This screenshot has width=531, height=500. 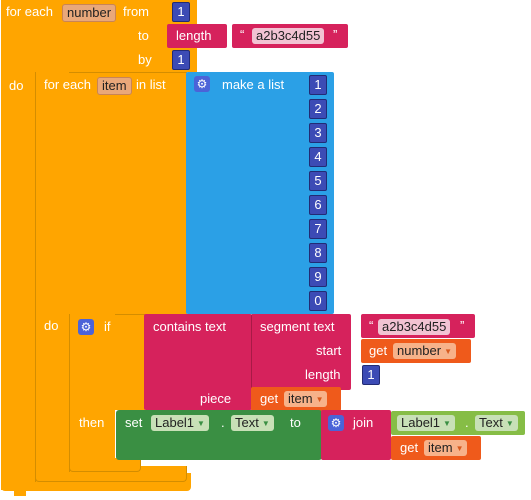 I want to click on contains-text-label: contains text, so click(x=189, y=326).